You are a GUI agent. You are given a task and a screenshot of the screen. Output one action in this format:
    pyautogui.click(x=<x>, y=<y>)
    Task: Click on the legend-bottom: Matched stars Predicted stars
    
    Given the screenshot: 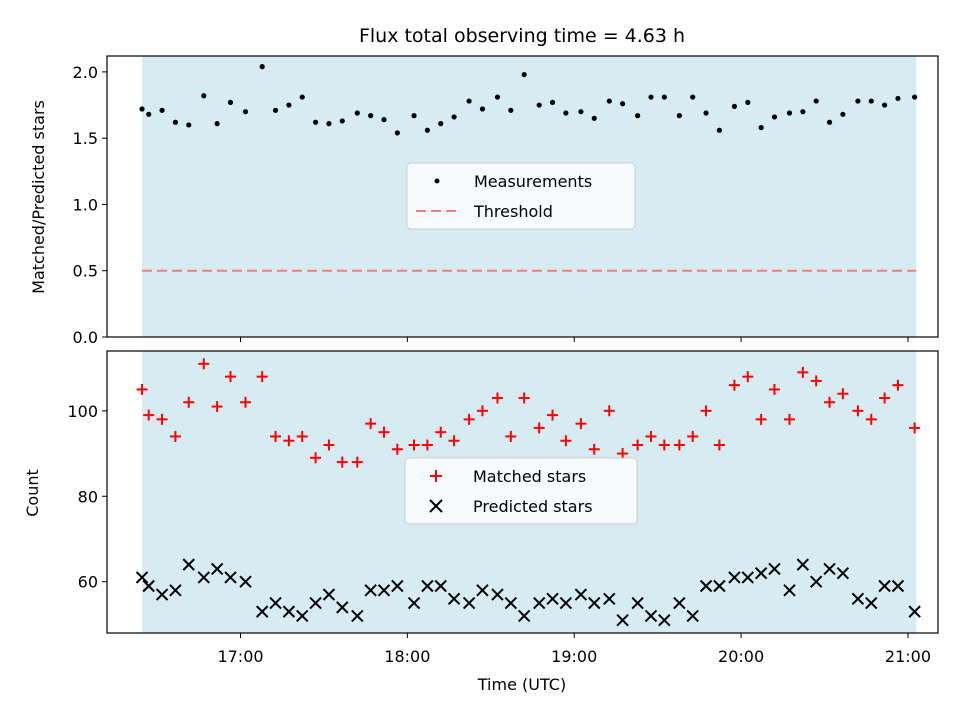 What is the action you would take?
    pyautogui.click(x=521, y=491)
    